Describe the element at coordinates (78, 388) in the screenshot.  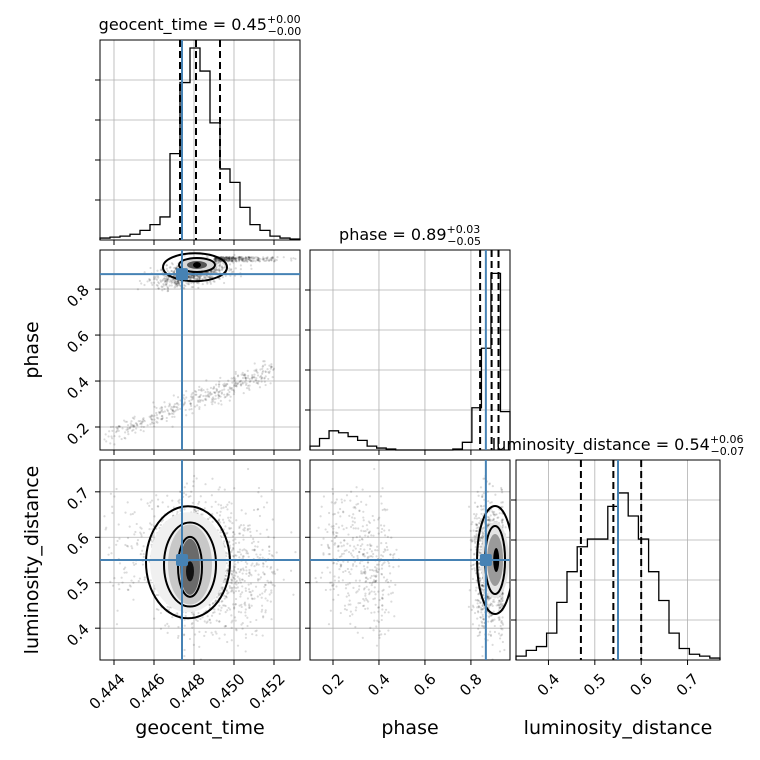
I see `y-tick-label: 0.4` at that location.